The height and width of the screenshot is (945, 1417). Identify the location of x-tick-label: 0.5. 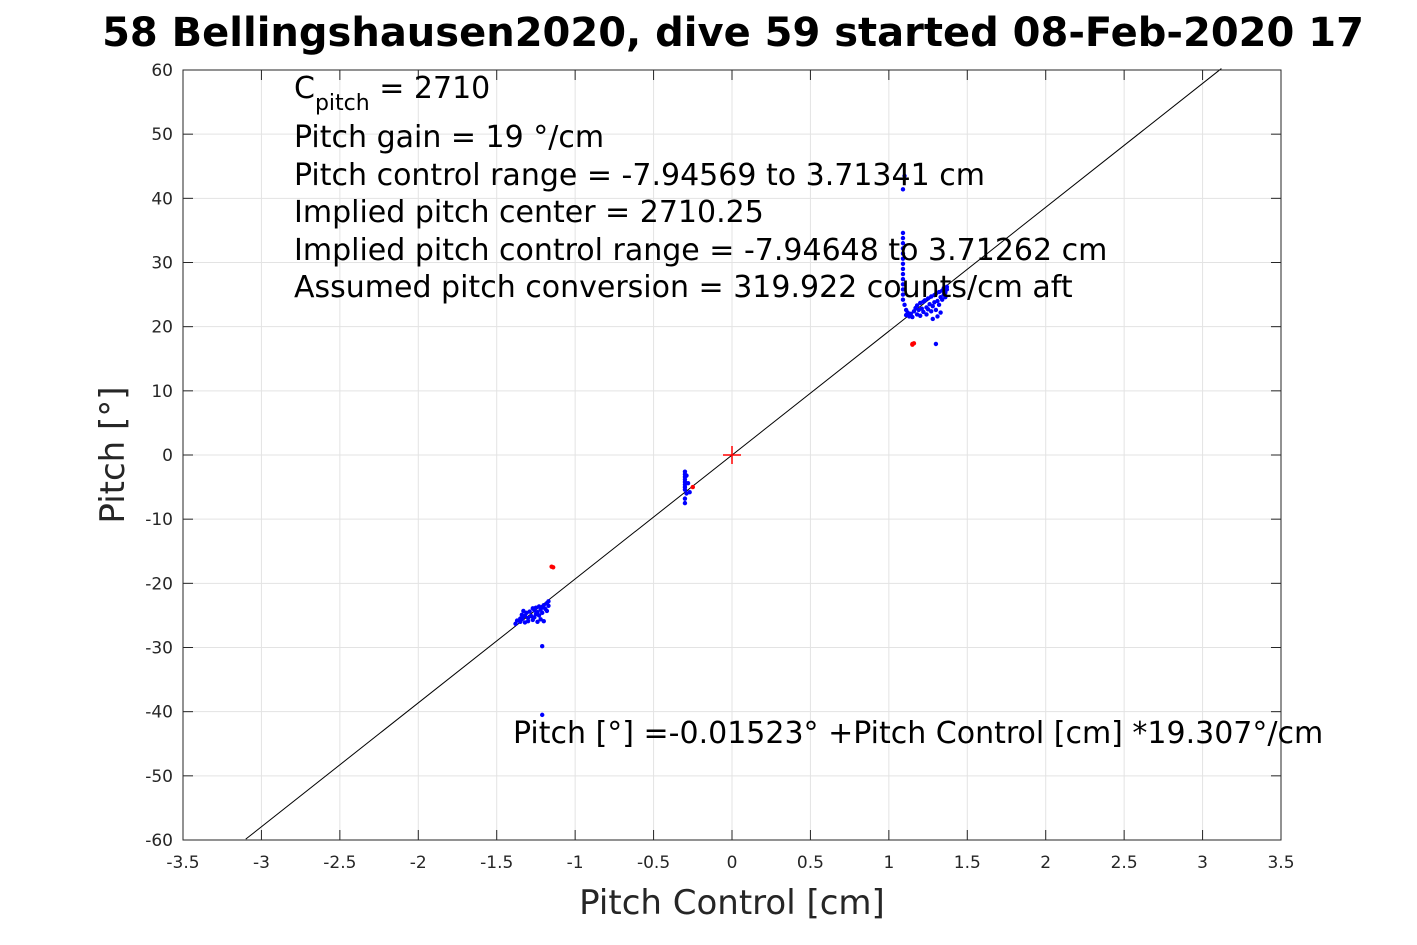
(810, 863).